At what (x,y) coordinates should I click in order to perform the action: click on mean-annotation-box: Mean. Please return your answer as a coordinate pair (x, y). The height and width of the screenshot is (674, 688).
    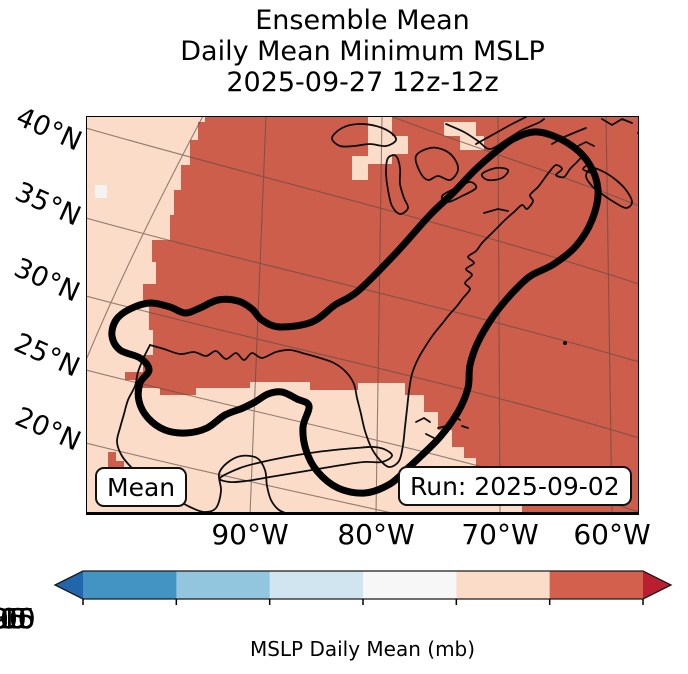
    Looking at the image, I should click on (141, 487).